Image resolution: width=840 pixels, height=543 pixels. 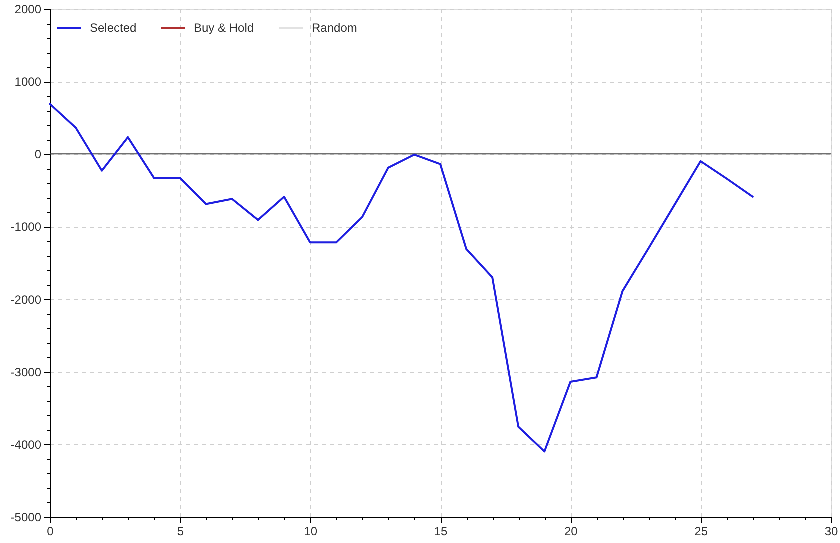 What do you see at coordinates (831, 531) in the screenshot?
I see `x-tick-label: 30` at bounding box center [831, 531].